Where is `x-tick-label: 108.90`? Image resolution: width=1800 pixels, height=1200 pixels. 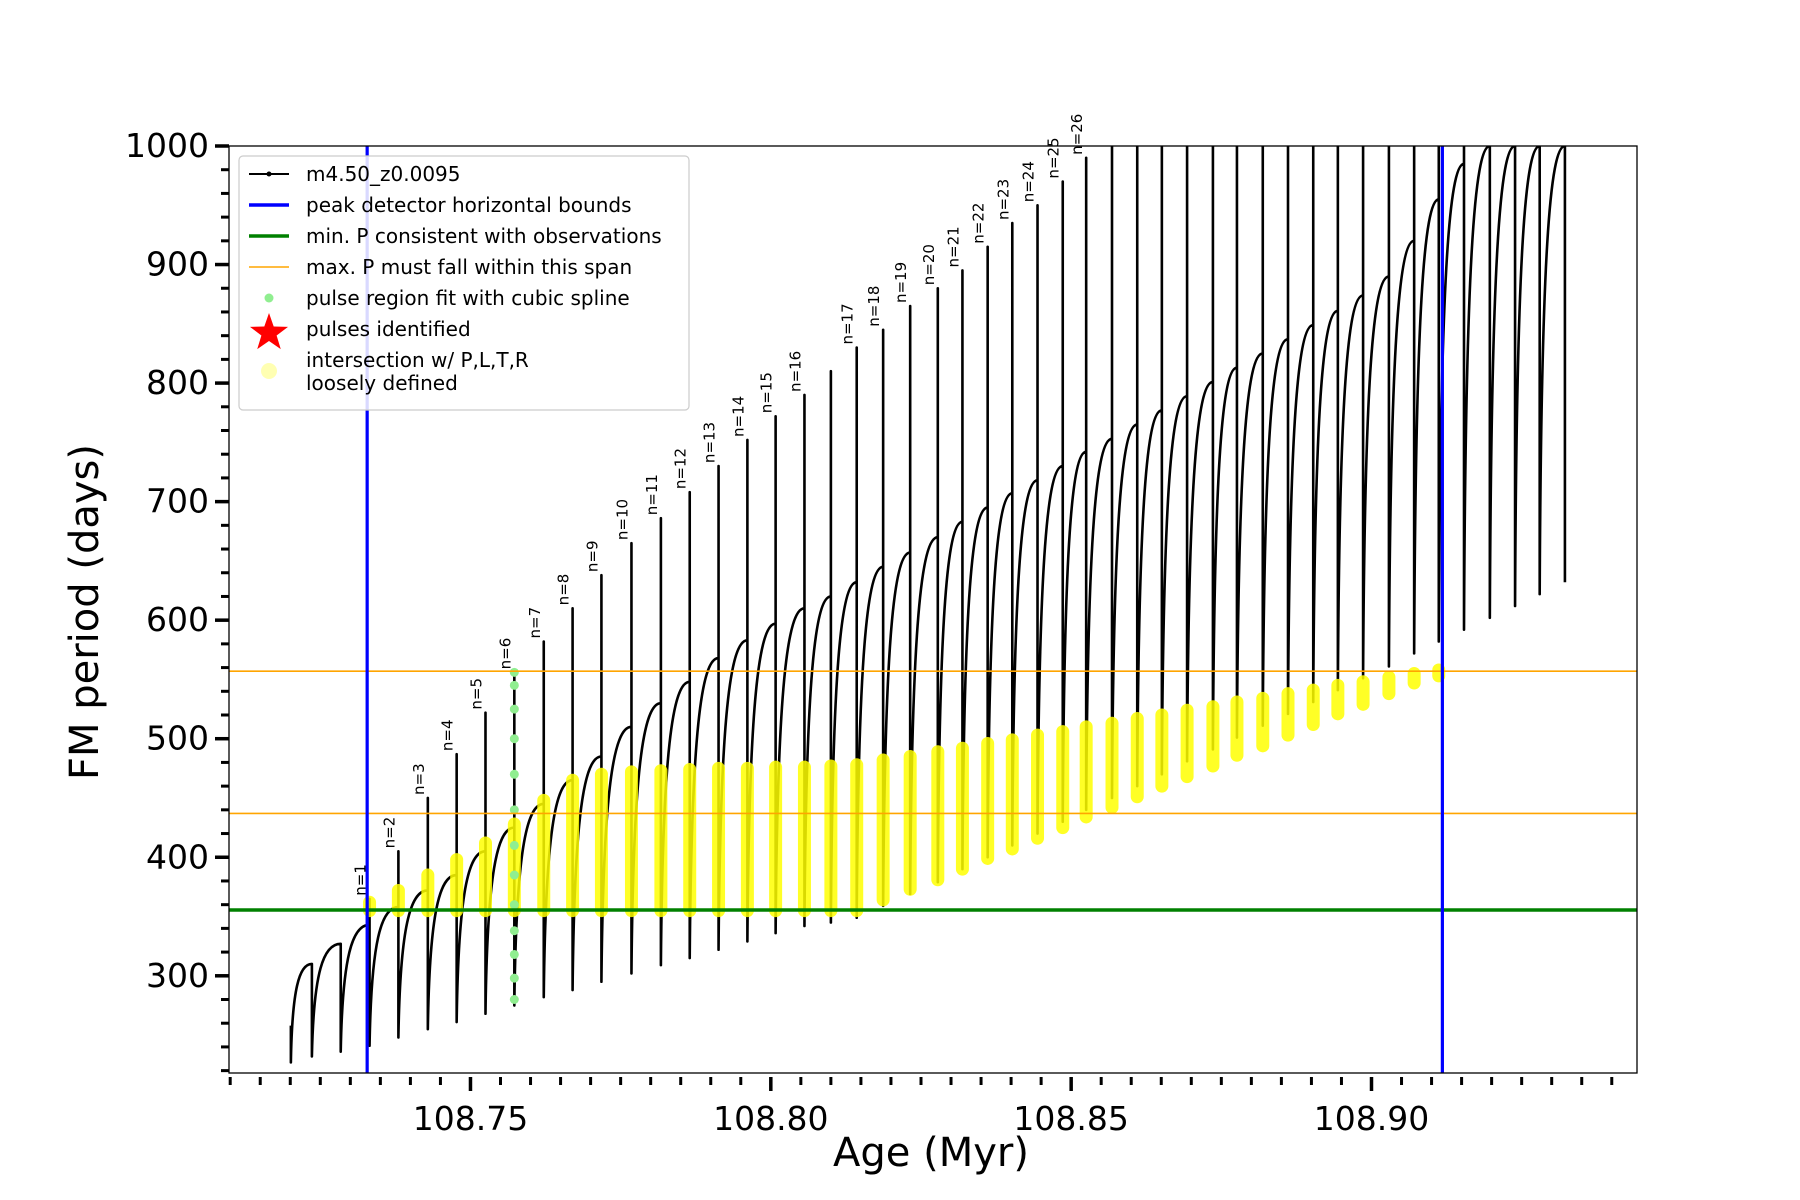
x-tick-label: 108.90 is located at coordinates (1371, 1118).